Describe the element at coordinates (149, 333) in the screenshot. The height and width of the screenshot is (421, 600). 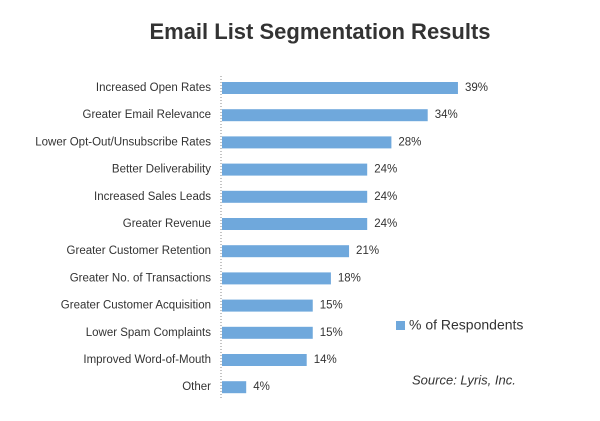
I see `y-tick-label: Lower Spam Complaints` at that location.